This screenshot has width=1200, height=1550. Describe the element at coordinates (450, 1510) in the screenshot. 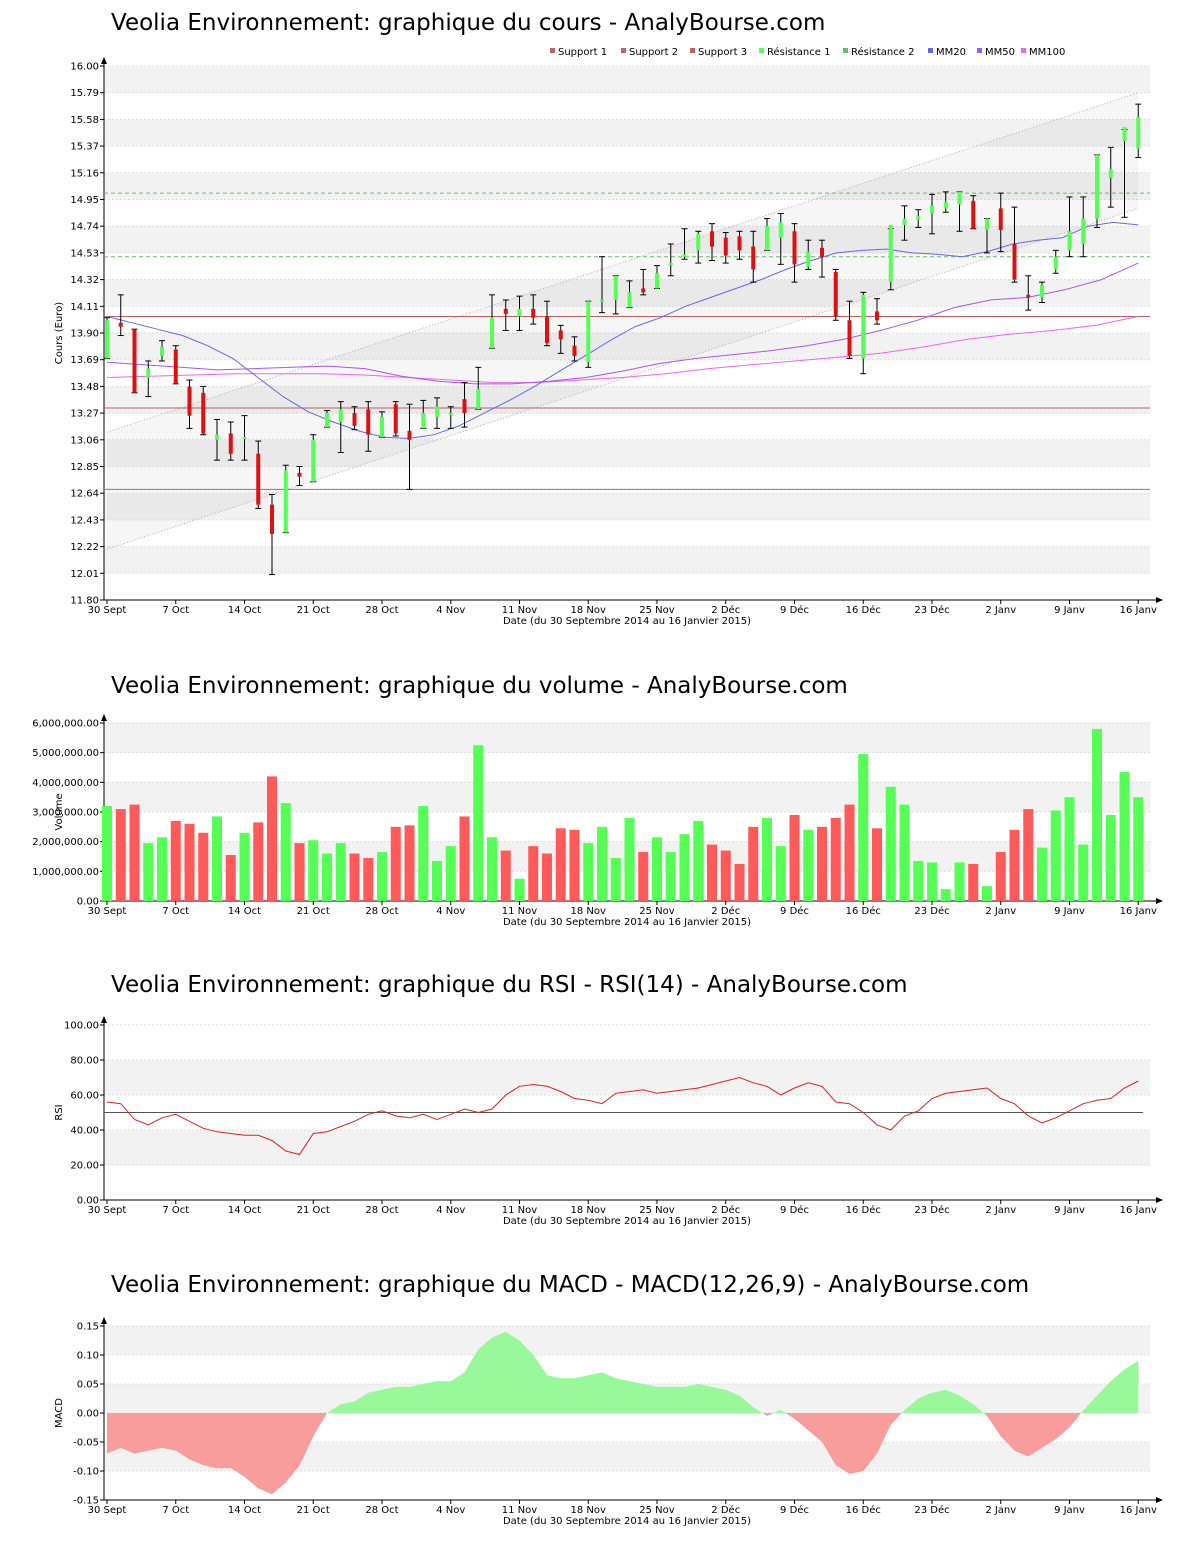

I see `macd-x-tick-label: 4 Nov` at that location.